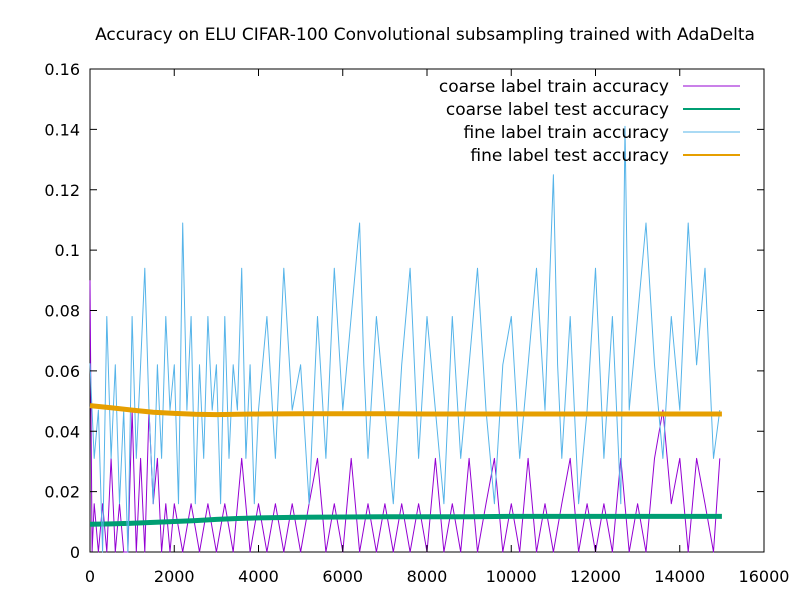  What do you see at coordinates (62, 190) in the screenshot?
I see `y-tick-label: 0.12` at bounding box center [62, 190].